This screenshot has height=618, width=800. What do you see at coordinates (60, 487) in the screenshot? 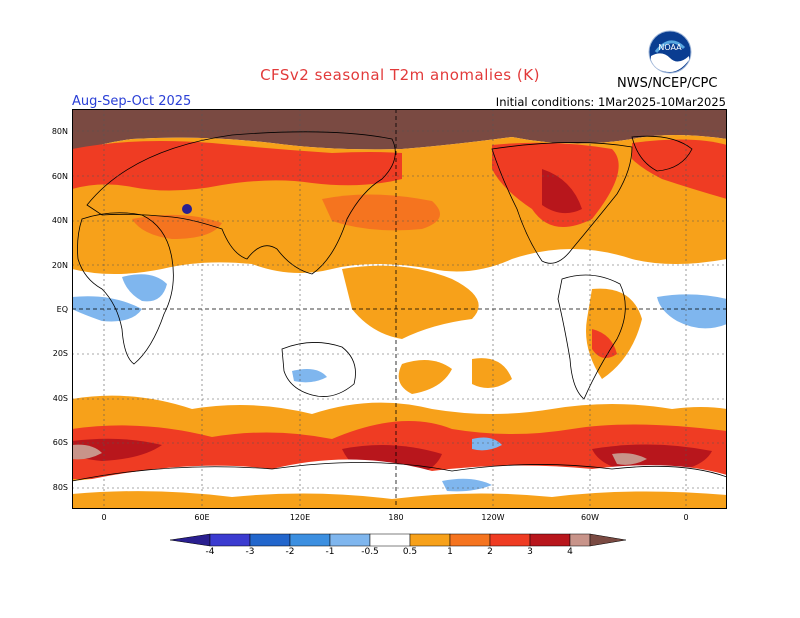
I see `lat-label: 80S` at bounding box center [60, 487].